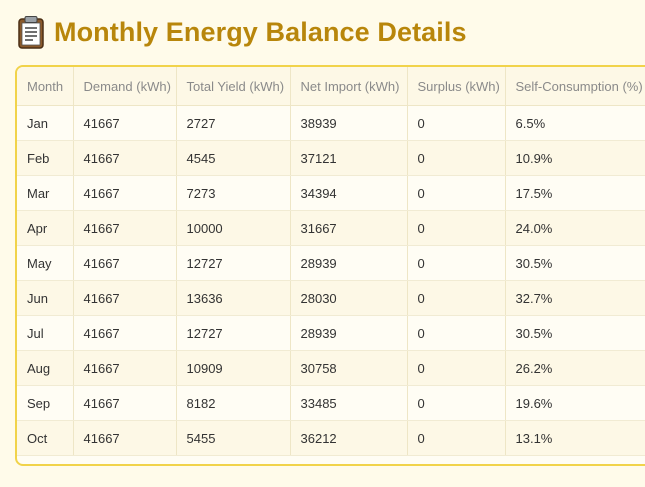 Image resolution: width=645 pixels, height=487 pixels. I want to click on self-consumption-cell: 6.5%, so click(575, 123).